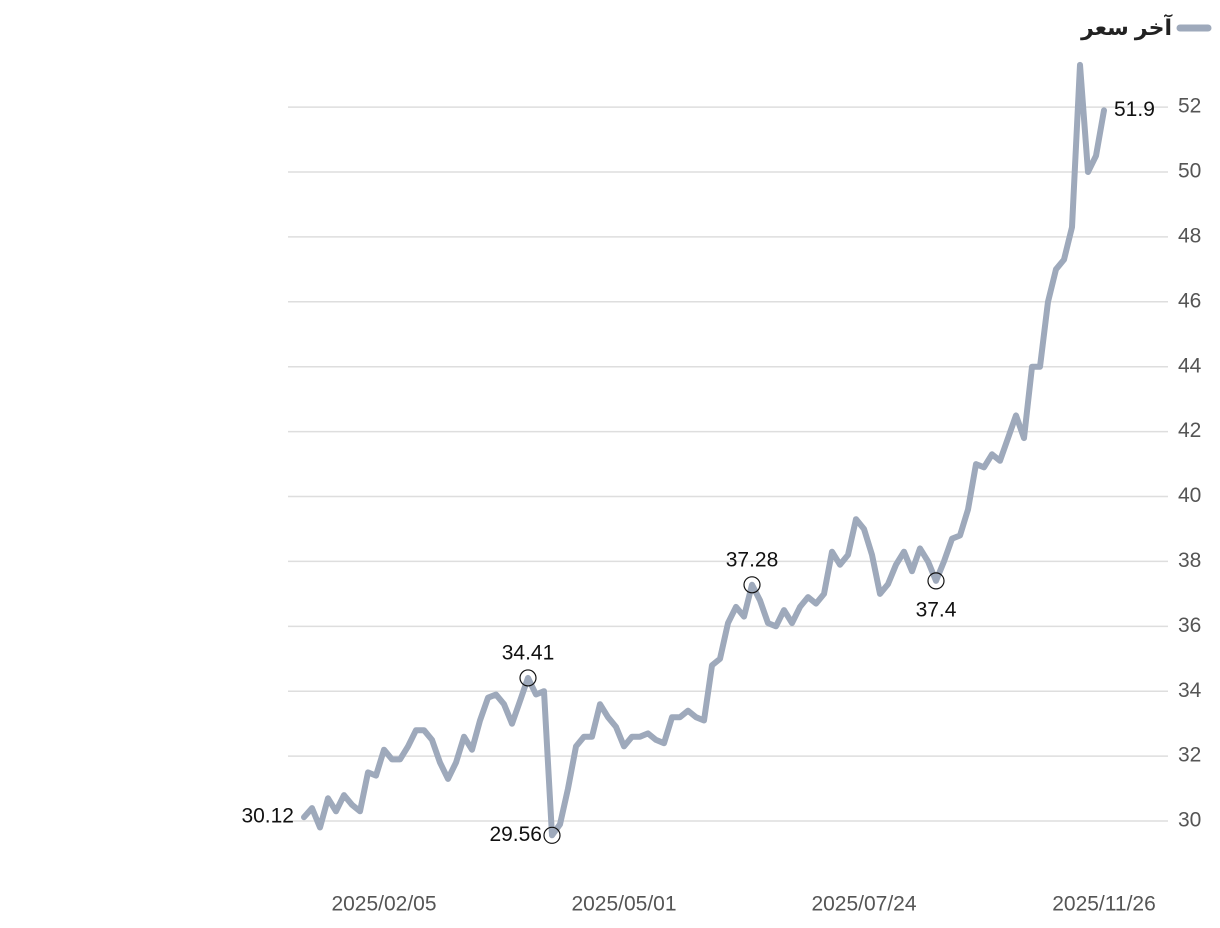  I want to click on y-tick-label: 52, so click(1189, 106).